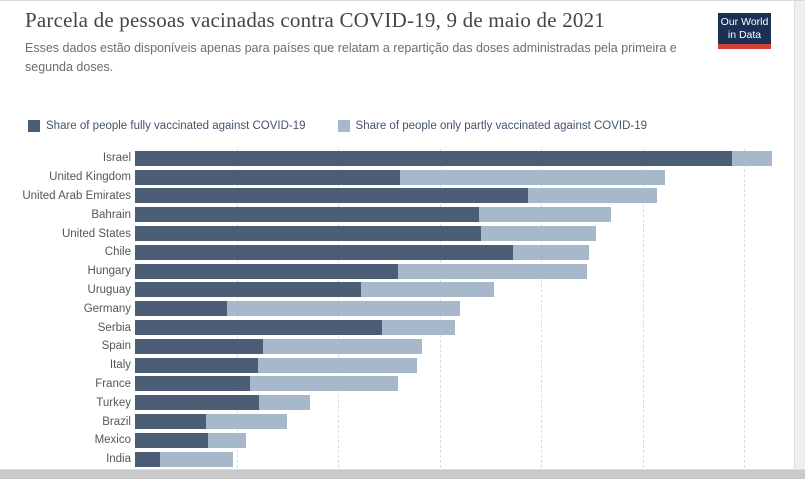 The height and width of the screenshot is (479, 805). I want to click on country-label: Spain, so click(116, 346).